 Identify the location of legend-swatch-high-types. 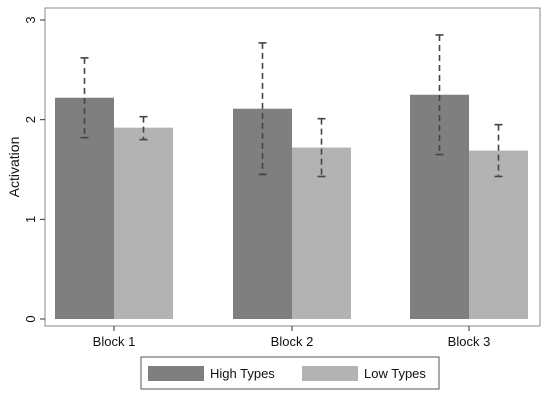
(176, 373).